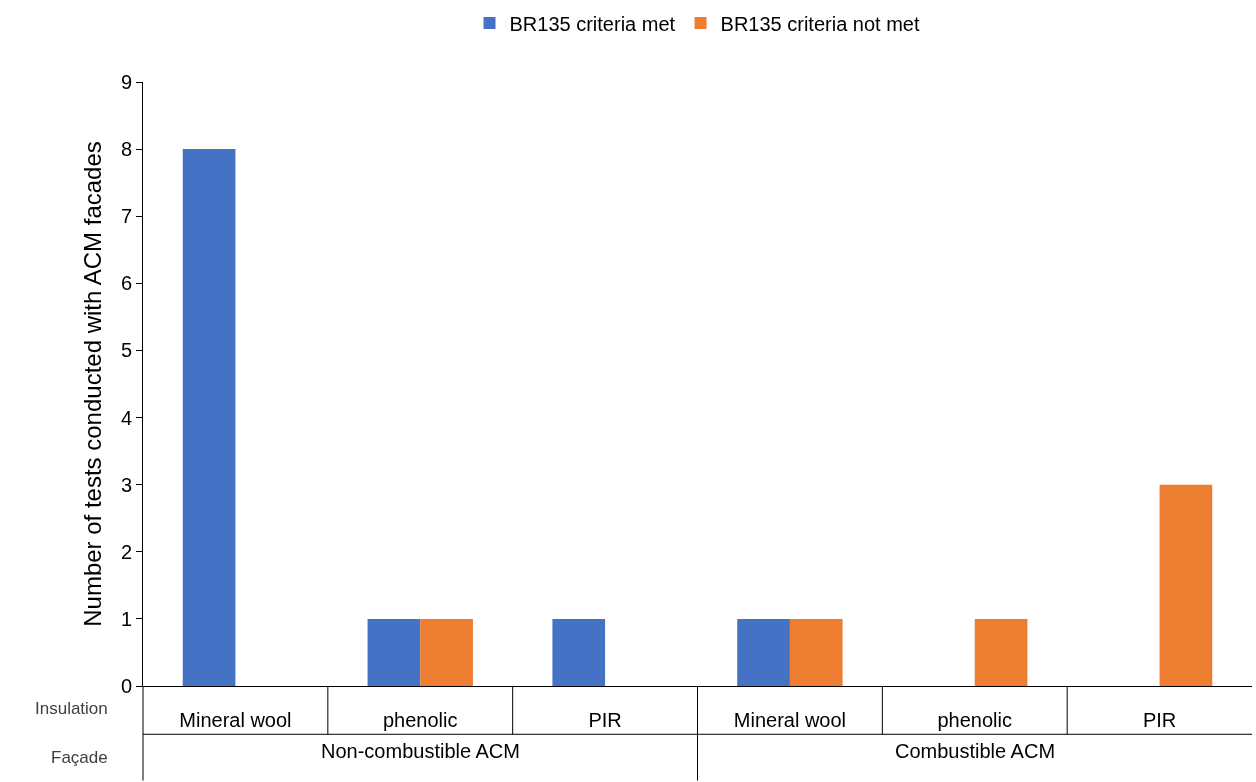 The image size is (1256, 782). Describe the element at coordinates (126, 686) in the screenshot. I see `y-tick-label: 0` at that location.